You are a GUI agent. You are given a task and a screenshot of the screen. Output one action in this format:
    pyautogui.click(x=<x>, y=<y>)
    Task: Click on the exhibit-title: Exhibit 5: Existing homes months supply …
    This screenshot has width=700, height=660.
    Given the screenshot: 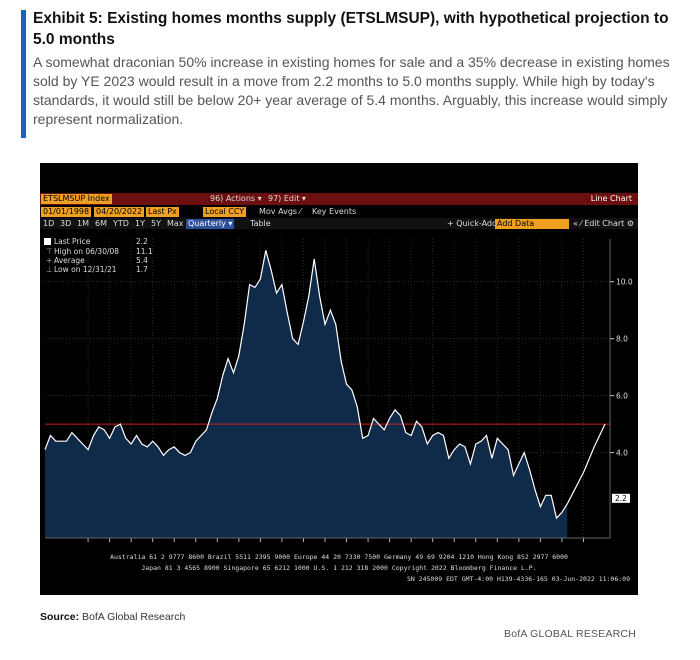 What is the action you would take?
    pyautogui.click(x=351, y=29)
    